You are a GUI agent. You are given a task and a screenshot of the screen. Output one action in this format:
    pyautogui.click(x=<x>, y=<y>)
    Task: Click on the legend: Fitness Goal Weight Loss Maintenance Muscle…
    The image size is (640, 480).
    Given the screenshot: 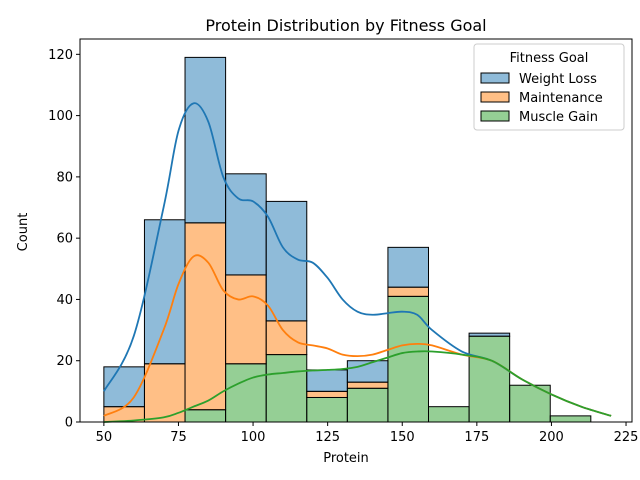 What is the action you would take?
    pyautogui.click(x=549, y=87)
    